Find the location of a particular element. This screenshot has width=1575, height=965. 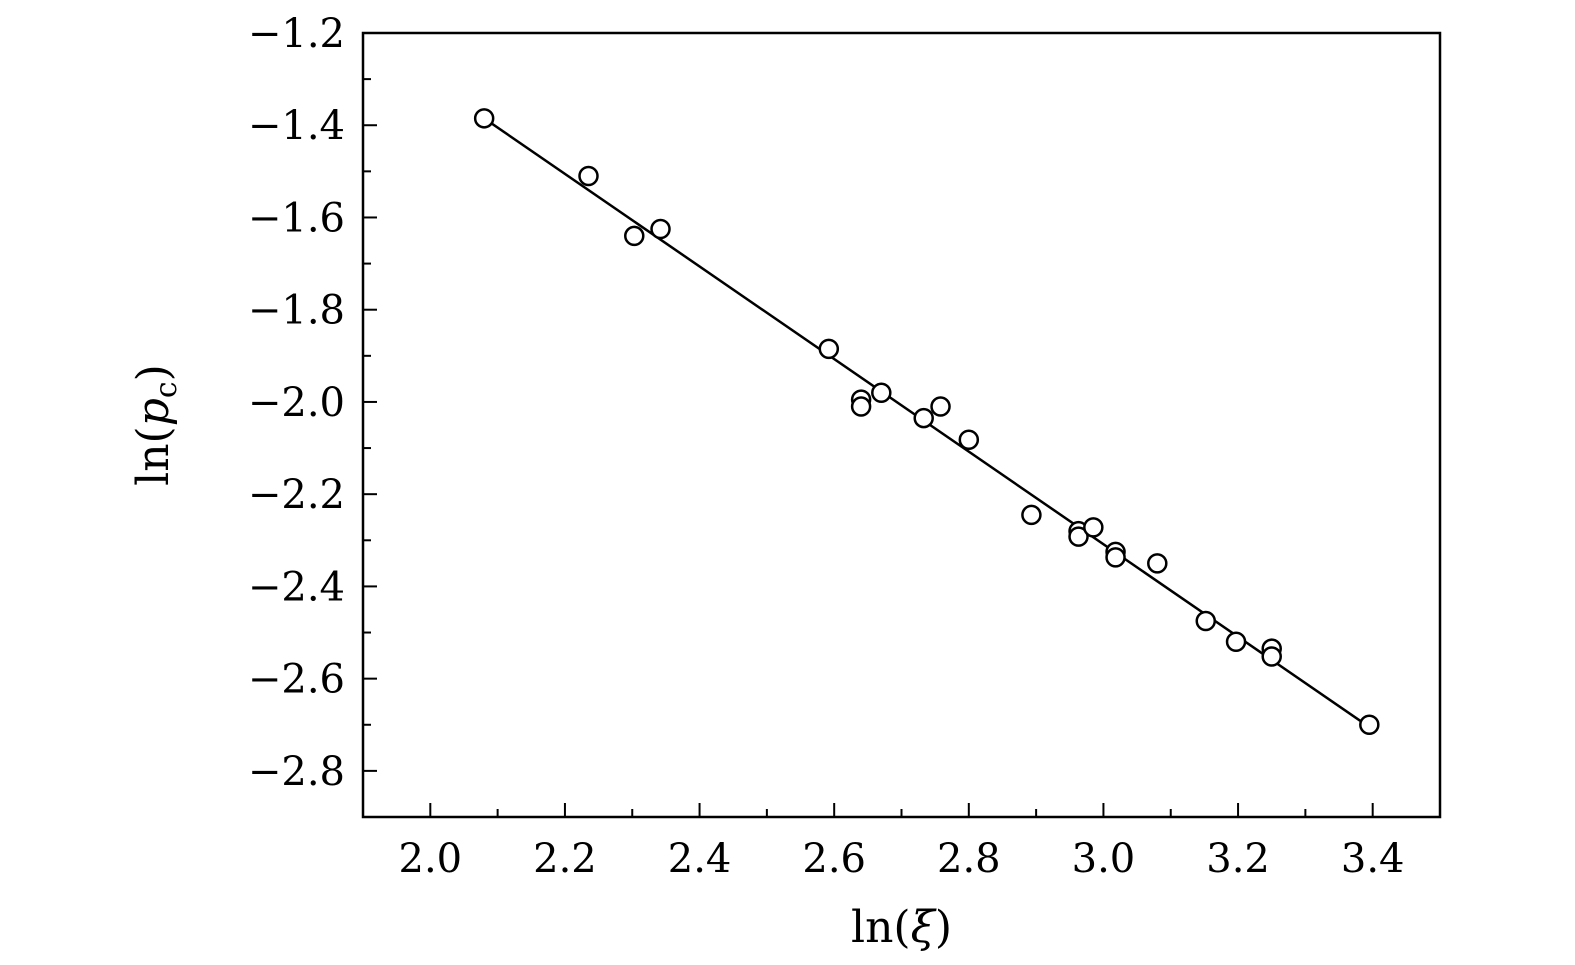

y-tick-label: −2.6 is located at coordinates (296, 680).